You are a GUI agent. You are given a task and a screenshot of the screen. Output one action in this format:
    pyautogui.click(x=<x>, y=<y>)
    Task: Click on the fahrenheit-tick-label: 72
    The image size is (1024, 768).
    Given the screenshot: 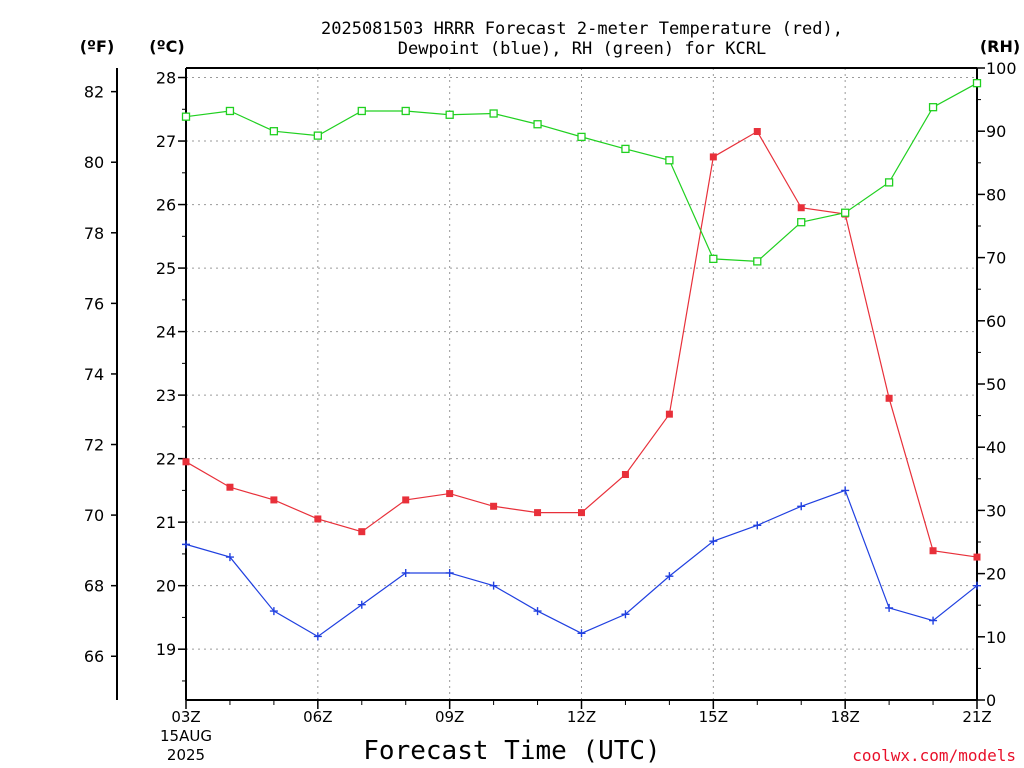 What is the action you would take?
    pyautogui.click(x=94, y=445)
    